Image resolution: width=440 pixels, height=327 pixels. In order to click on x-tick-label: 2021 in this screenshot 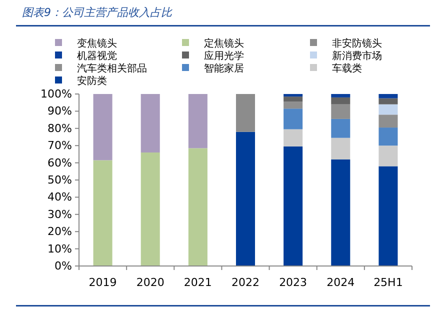, I will do `click(198, 282)`.